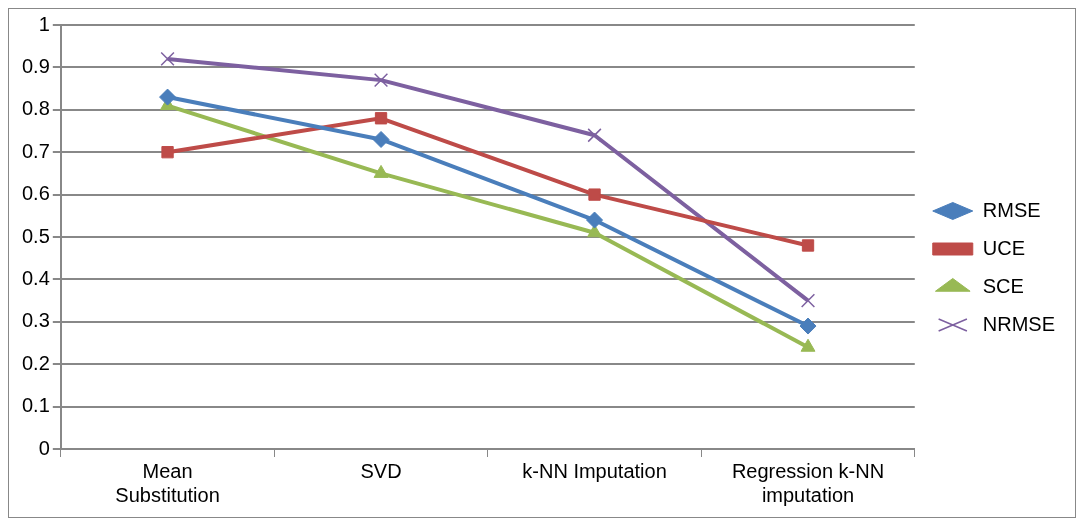 The image size is (1086, 528). I want to click on x-tick-label: Mean Substitution, so click(167, 482).